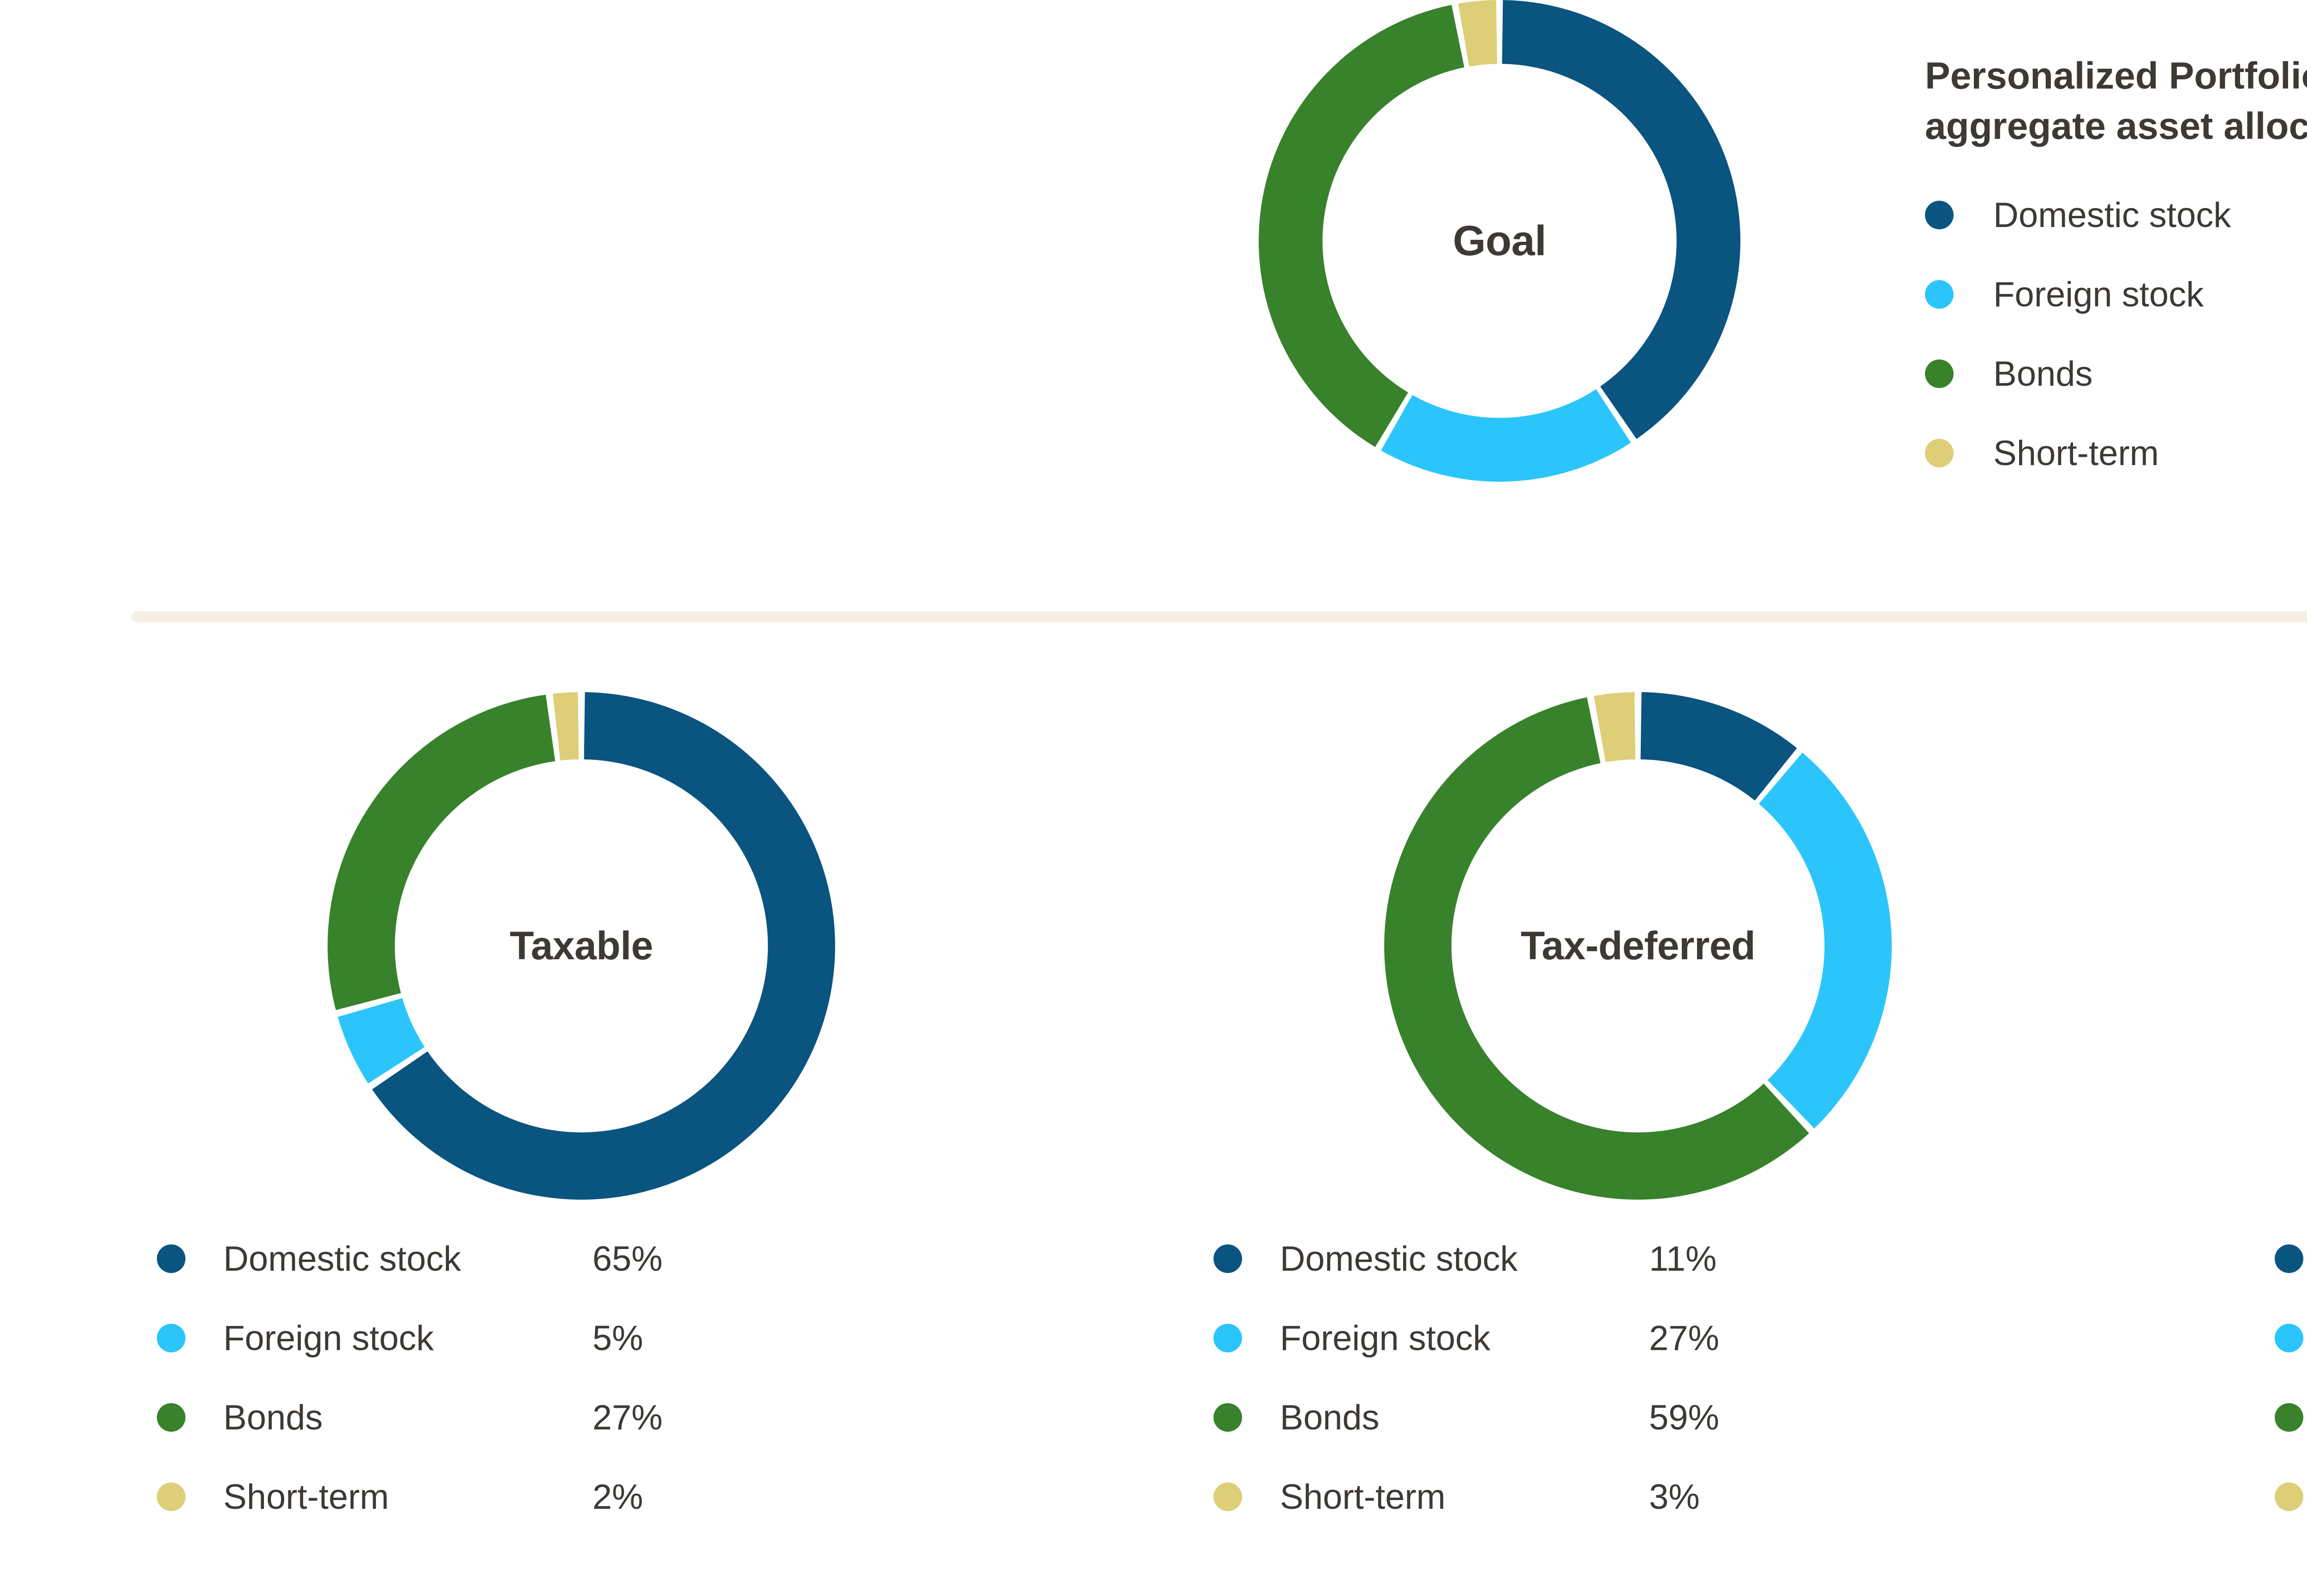  What do you see at coordinates (1674, 1497) in the screenshot?
I see `legend-value: 3%` at bounding box center [1674, 1497].